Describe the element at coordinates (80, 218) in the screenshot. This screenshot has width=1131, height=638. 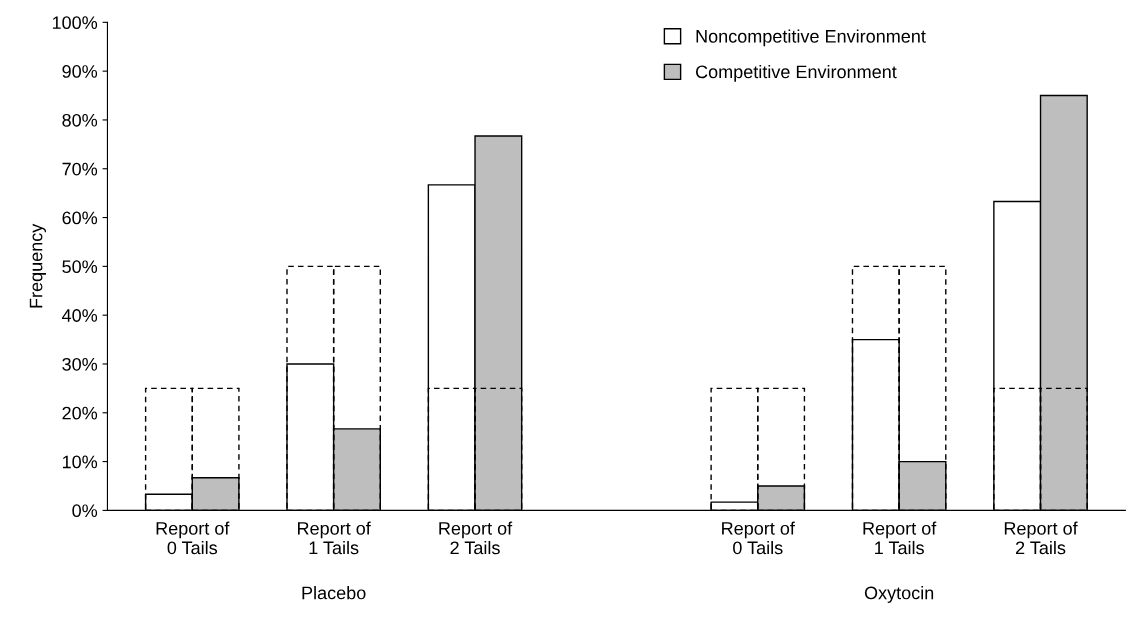
I see `y-tick-label: 60%` at that location.